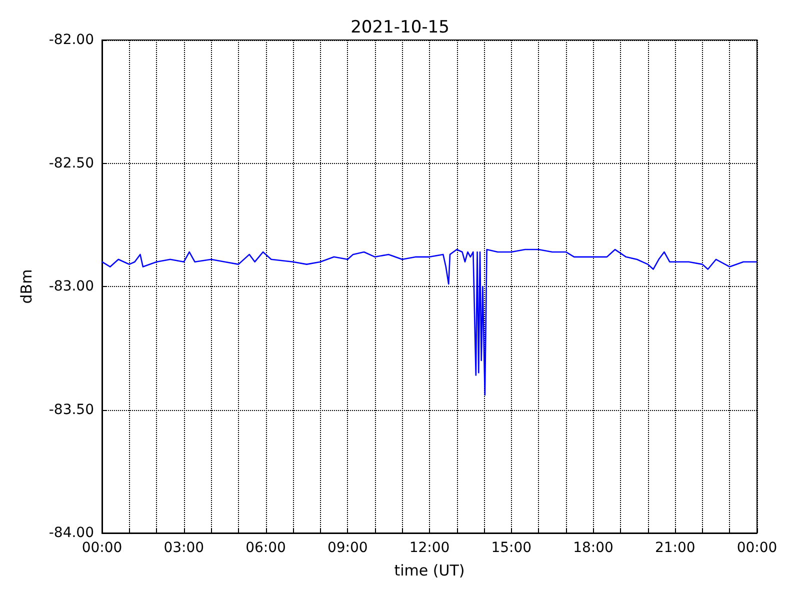  Describe the element at coordinates (27, 286) in the screenshot. I see `y-axis-title: dBm` at that location.